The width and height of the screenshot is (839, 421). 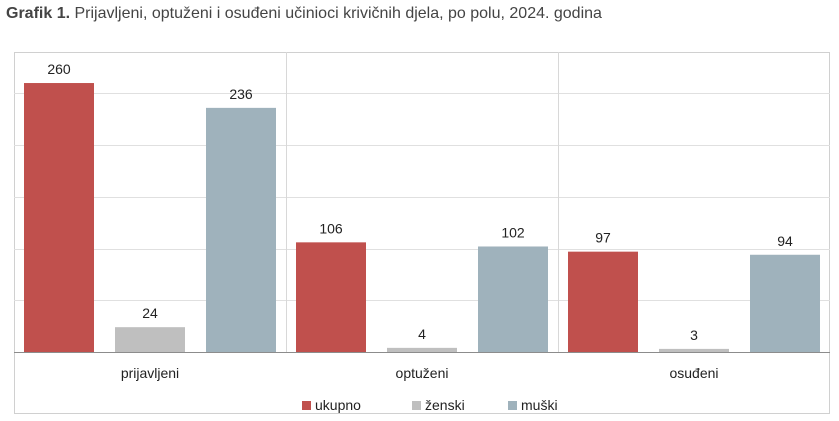 What do you see at coordinates (150, 373) in the screenshot?
I see `category-label: prijavljeni` at bounding box center [150, 373].